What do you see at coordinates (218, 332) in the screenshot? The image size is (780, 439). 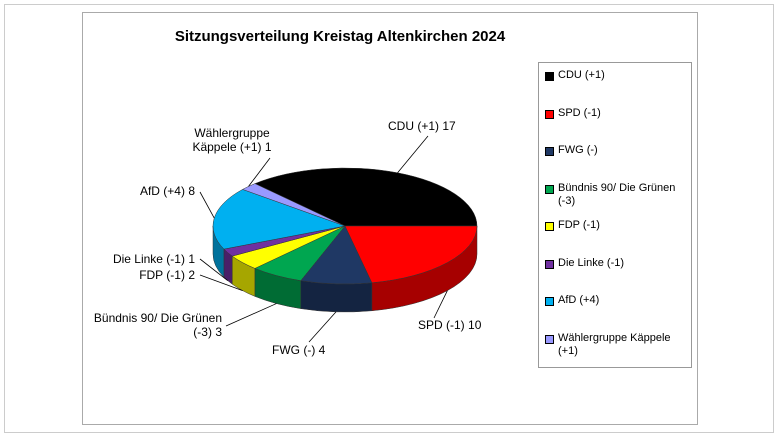 I see `data-label-value: 3` at bounding box center [218, 332].